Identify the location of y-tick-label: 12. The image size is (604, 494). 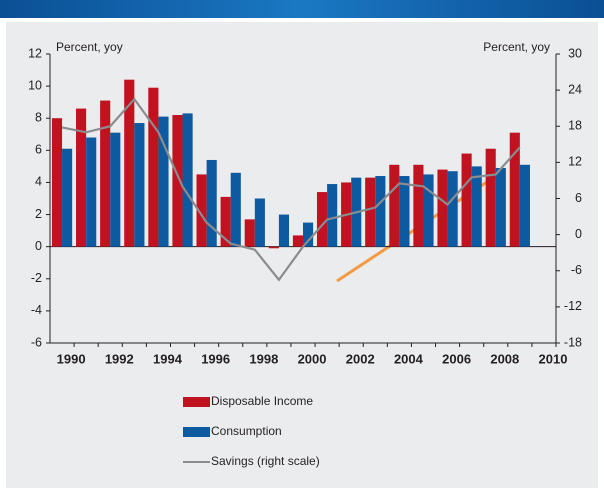
(35, 53).